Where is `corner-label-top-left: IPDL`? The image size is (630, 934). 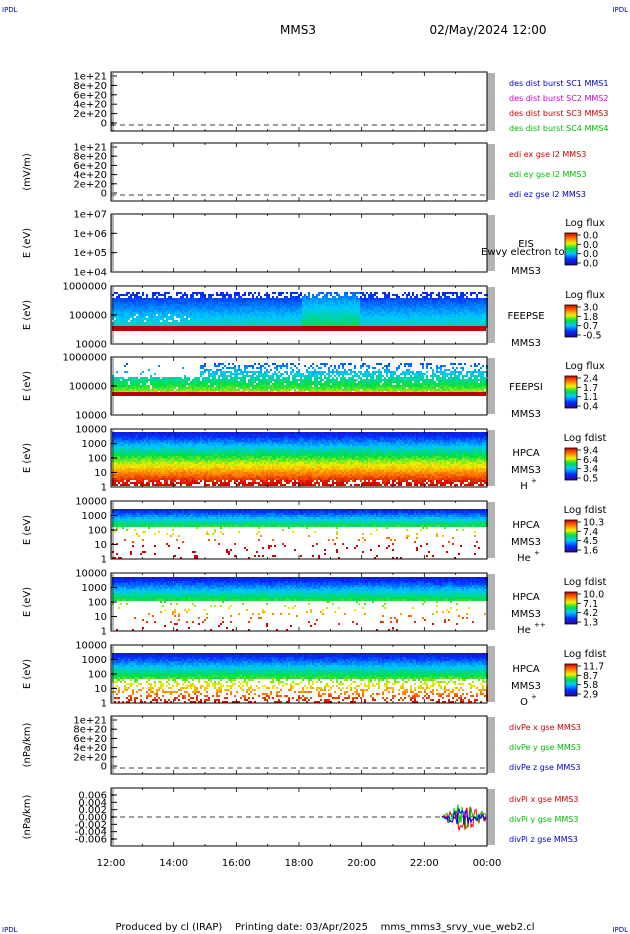
corner-label-top-left: IPDL is located at coordinates (10, 10).